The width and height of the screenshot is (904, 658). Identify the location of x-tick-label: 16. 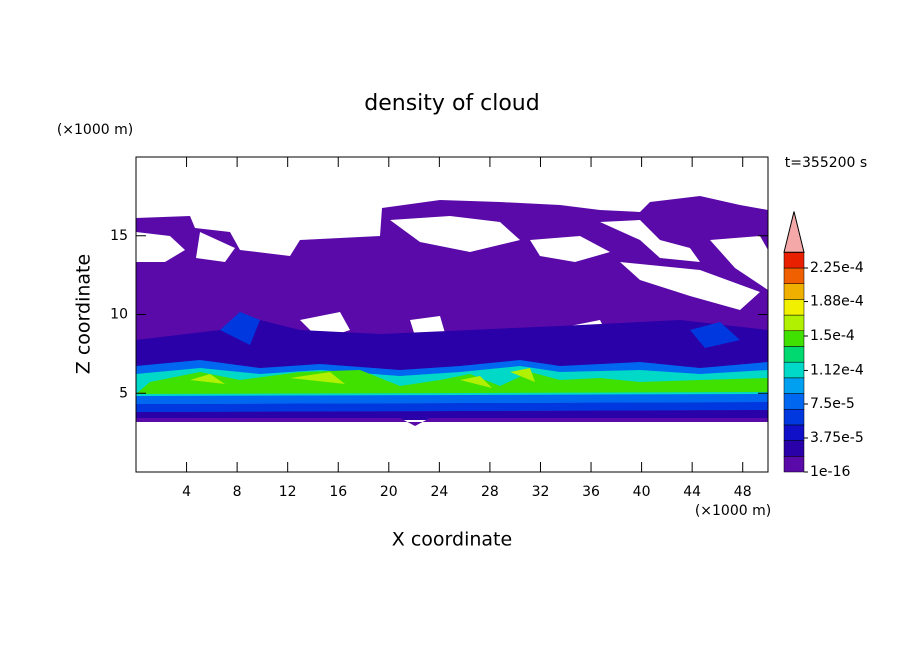
(338, 492).